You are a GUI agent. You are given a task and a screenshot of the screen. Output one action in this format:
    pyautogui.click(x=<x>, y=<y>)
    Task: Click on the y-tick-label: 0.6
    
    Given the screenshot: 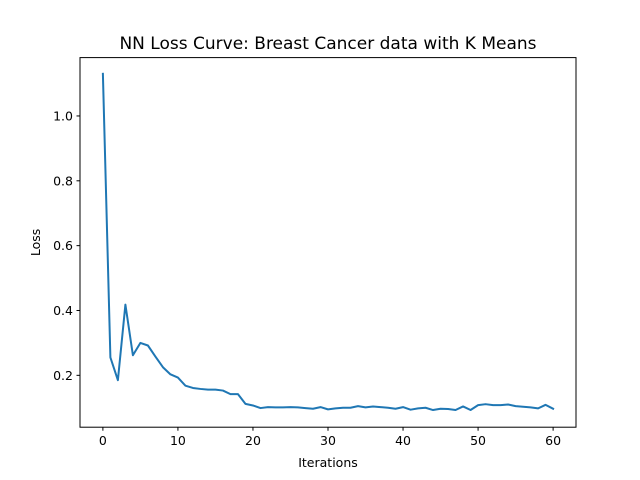 What is the action you would take?
    pyautogui.click(x=63, y=245)
    